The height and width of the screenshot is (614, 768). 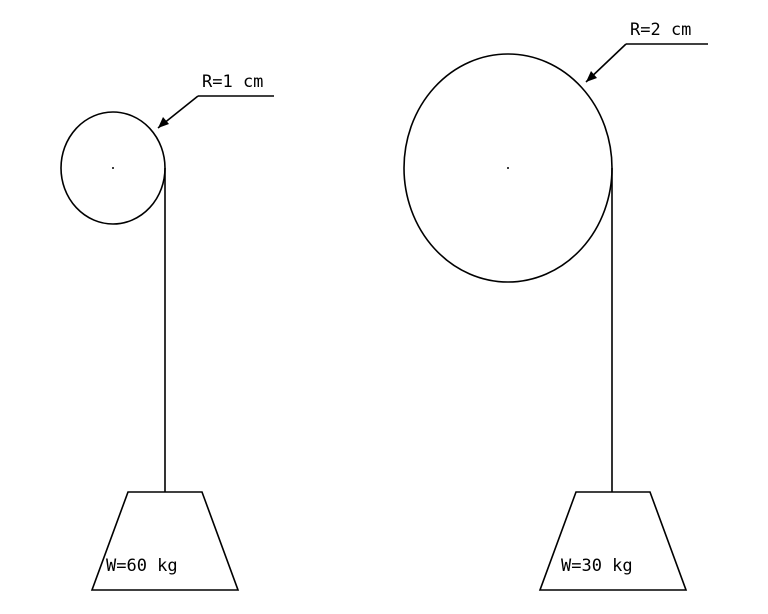 I want to click on weight-block-small, so click(x=165, y=541).